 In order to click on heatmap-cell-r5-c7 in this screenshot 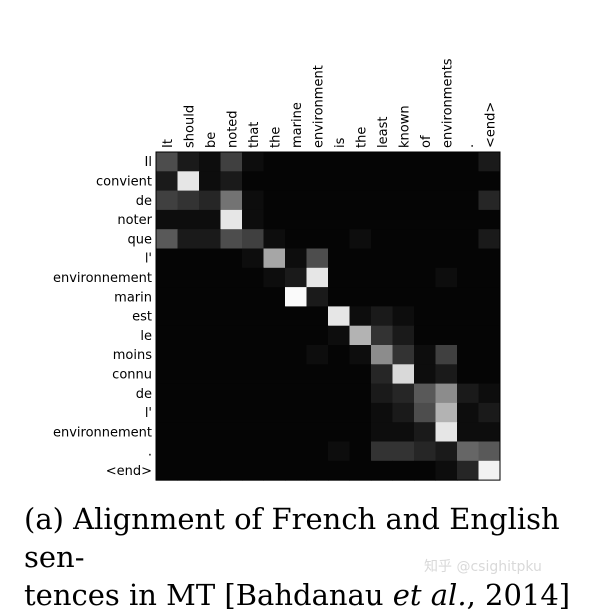, I will do `click(317, 258)`.